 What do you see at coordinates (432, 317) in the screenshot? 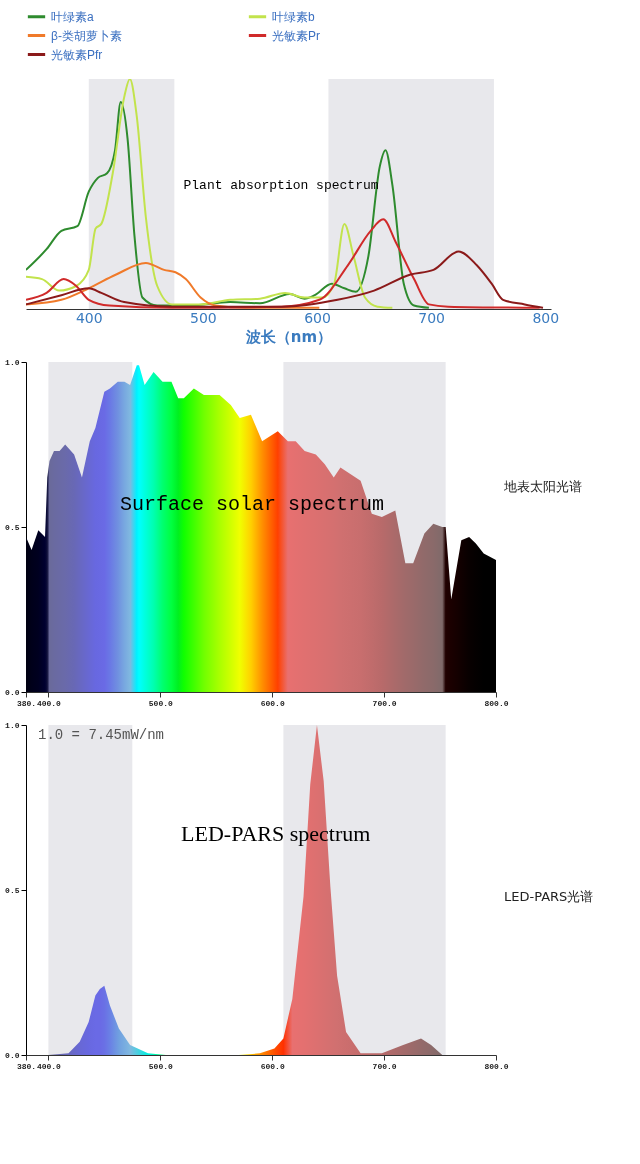
I see `x-tick-label: 700` at bounding box center [432, 317].